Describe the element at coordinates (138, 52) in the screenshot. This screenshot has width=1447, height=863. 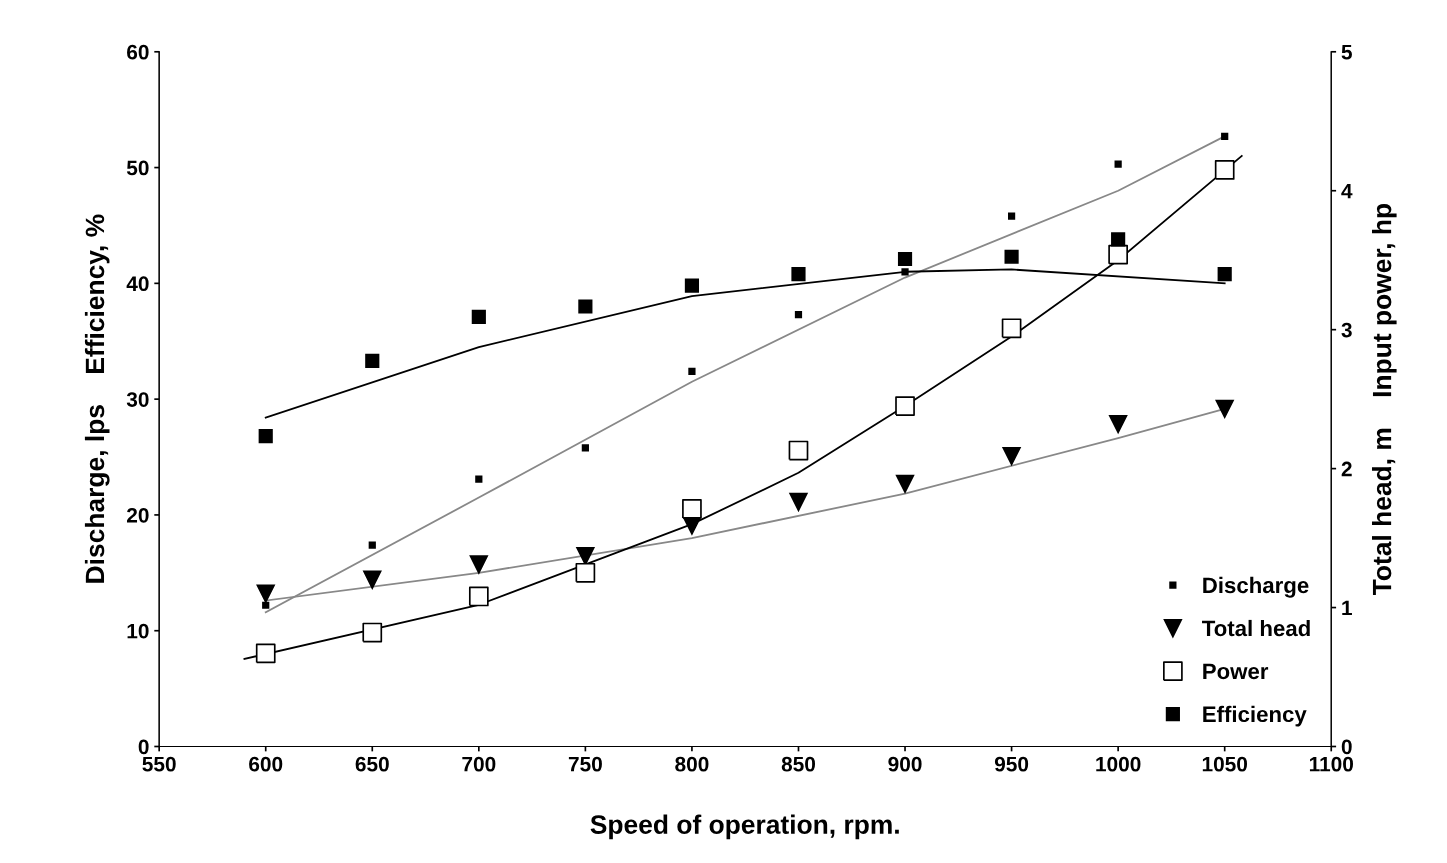
I see `y-tick-label: 60` at that location.